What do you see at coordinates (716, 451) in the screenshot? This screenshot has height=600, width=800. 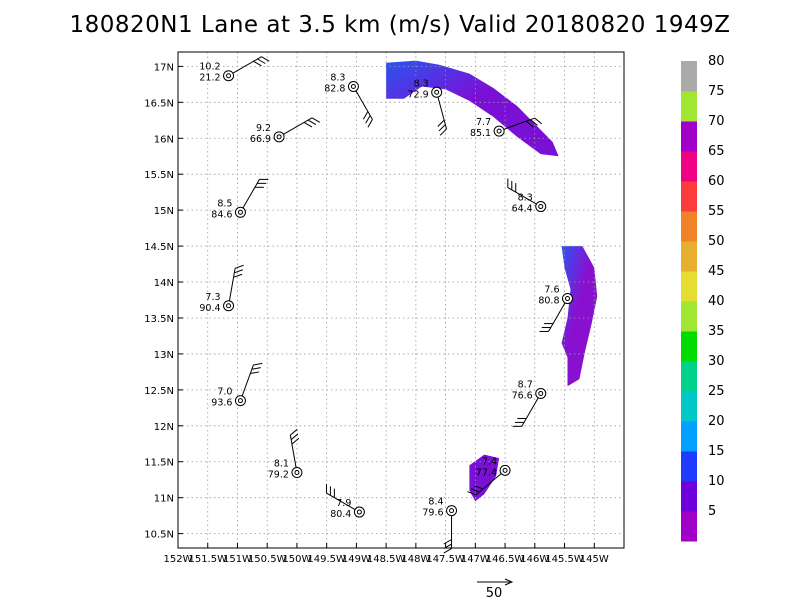 I see `colorbar-label: 15` at bounding box center [716, 451].